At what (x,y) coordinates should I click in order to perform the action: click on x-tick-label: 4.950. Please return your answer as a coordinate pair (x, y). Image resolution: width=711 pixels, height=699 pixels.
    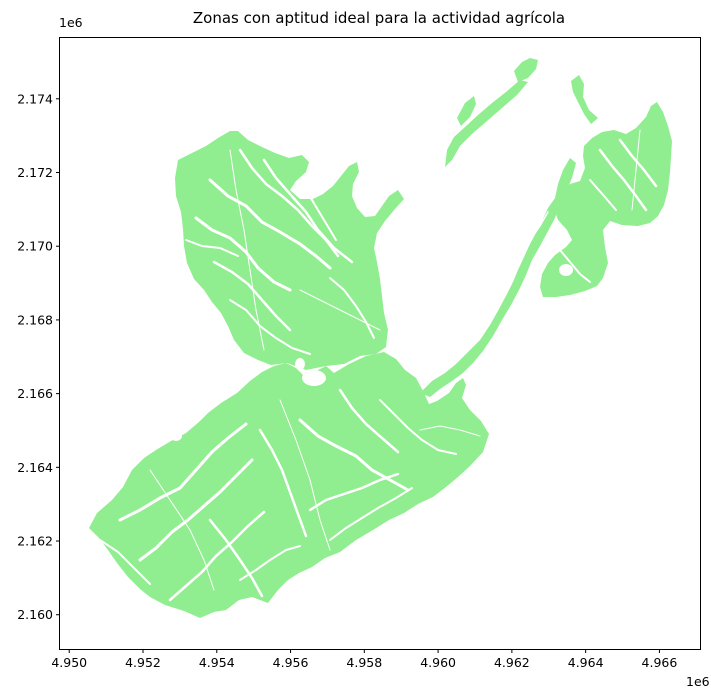
    Looking at the image, I should click on (69, 662).